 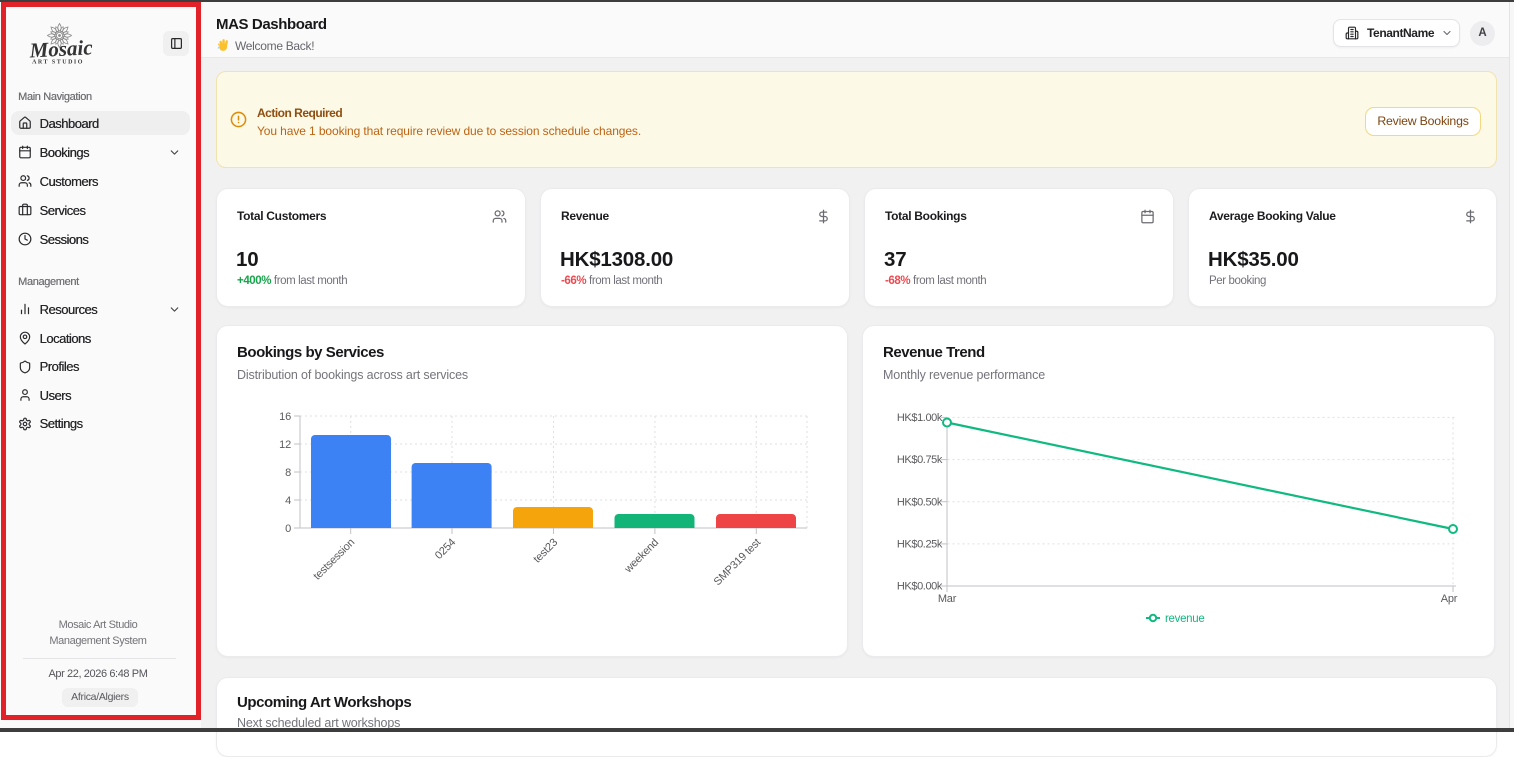 I want to click on svg-text: 0254, so click(x=445, y=549).